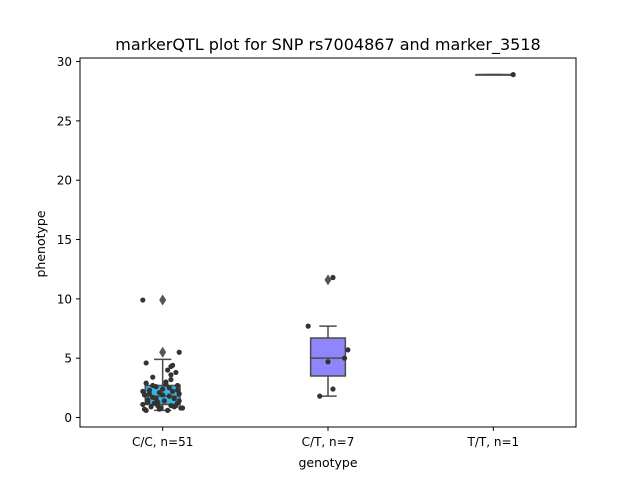  What do you see at coordinates (64, 62) in the screenshot?
I see `y-tick-label: 30` at bounding box center [64, 62].